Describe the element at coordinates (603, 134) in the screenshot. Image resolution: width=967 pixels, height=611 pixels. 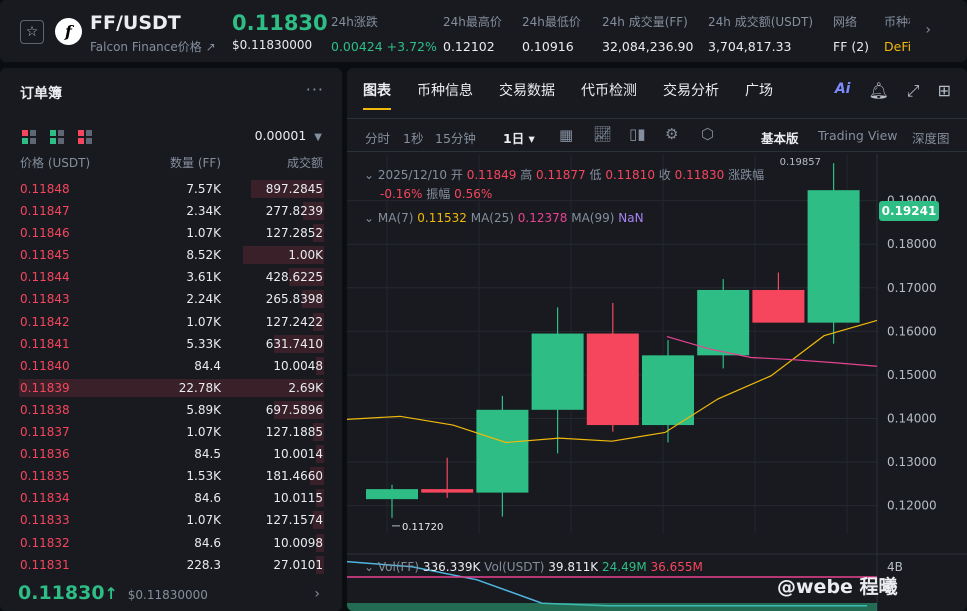
I see `indicator-chart-icon: 📈︎` at that location.